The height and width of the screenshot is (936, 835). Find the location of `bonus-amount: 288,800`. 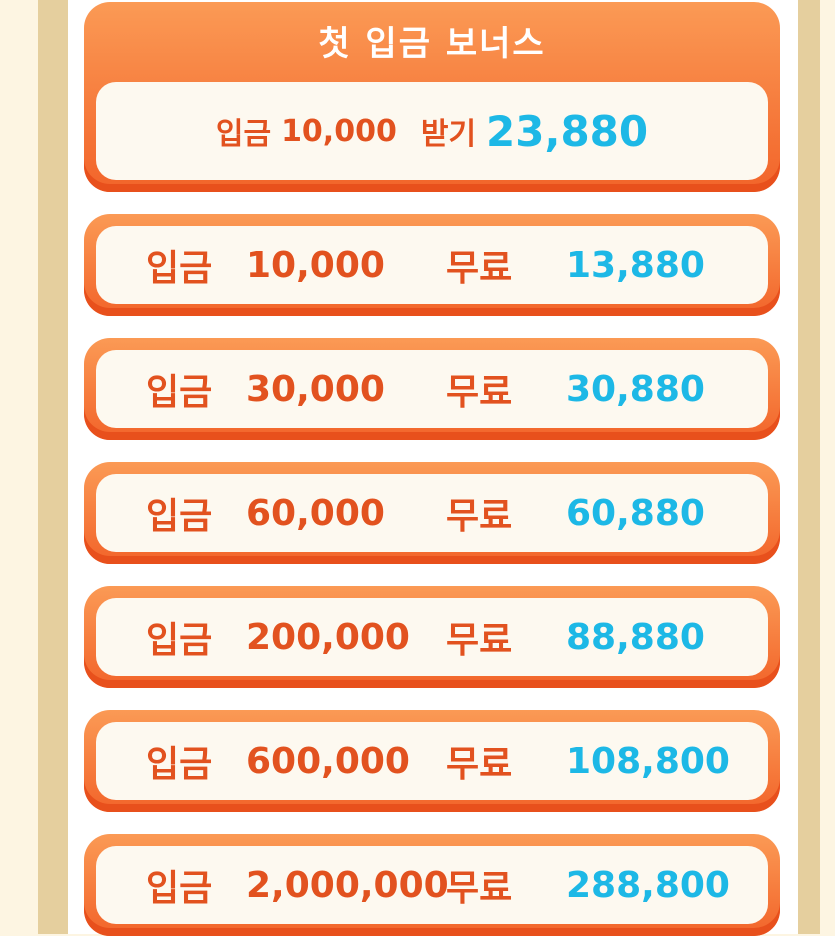

bonus-amount: 288,800 is located at coordinates (648, 885).